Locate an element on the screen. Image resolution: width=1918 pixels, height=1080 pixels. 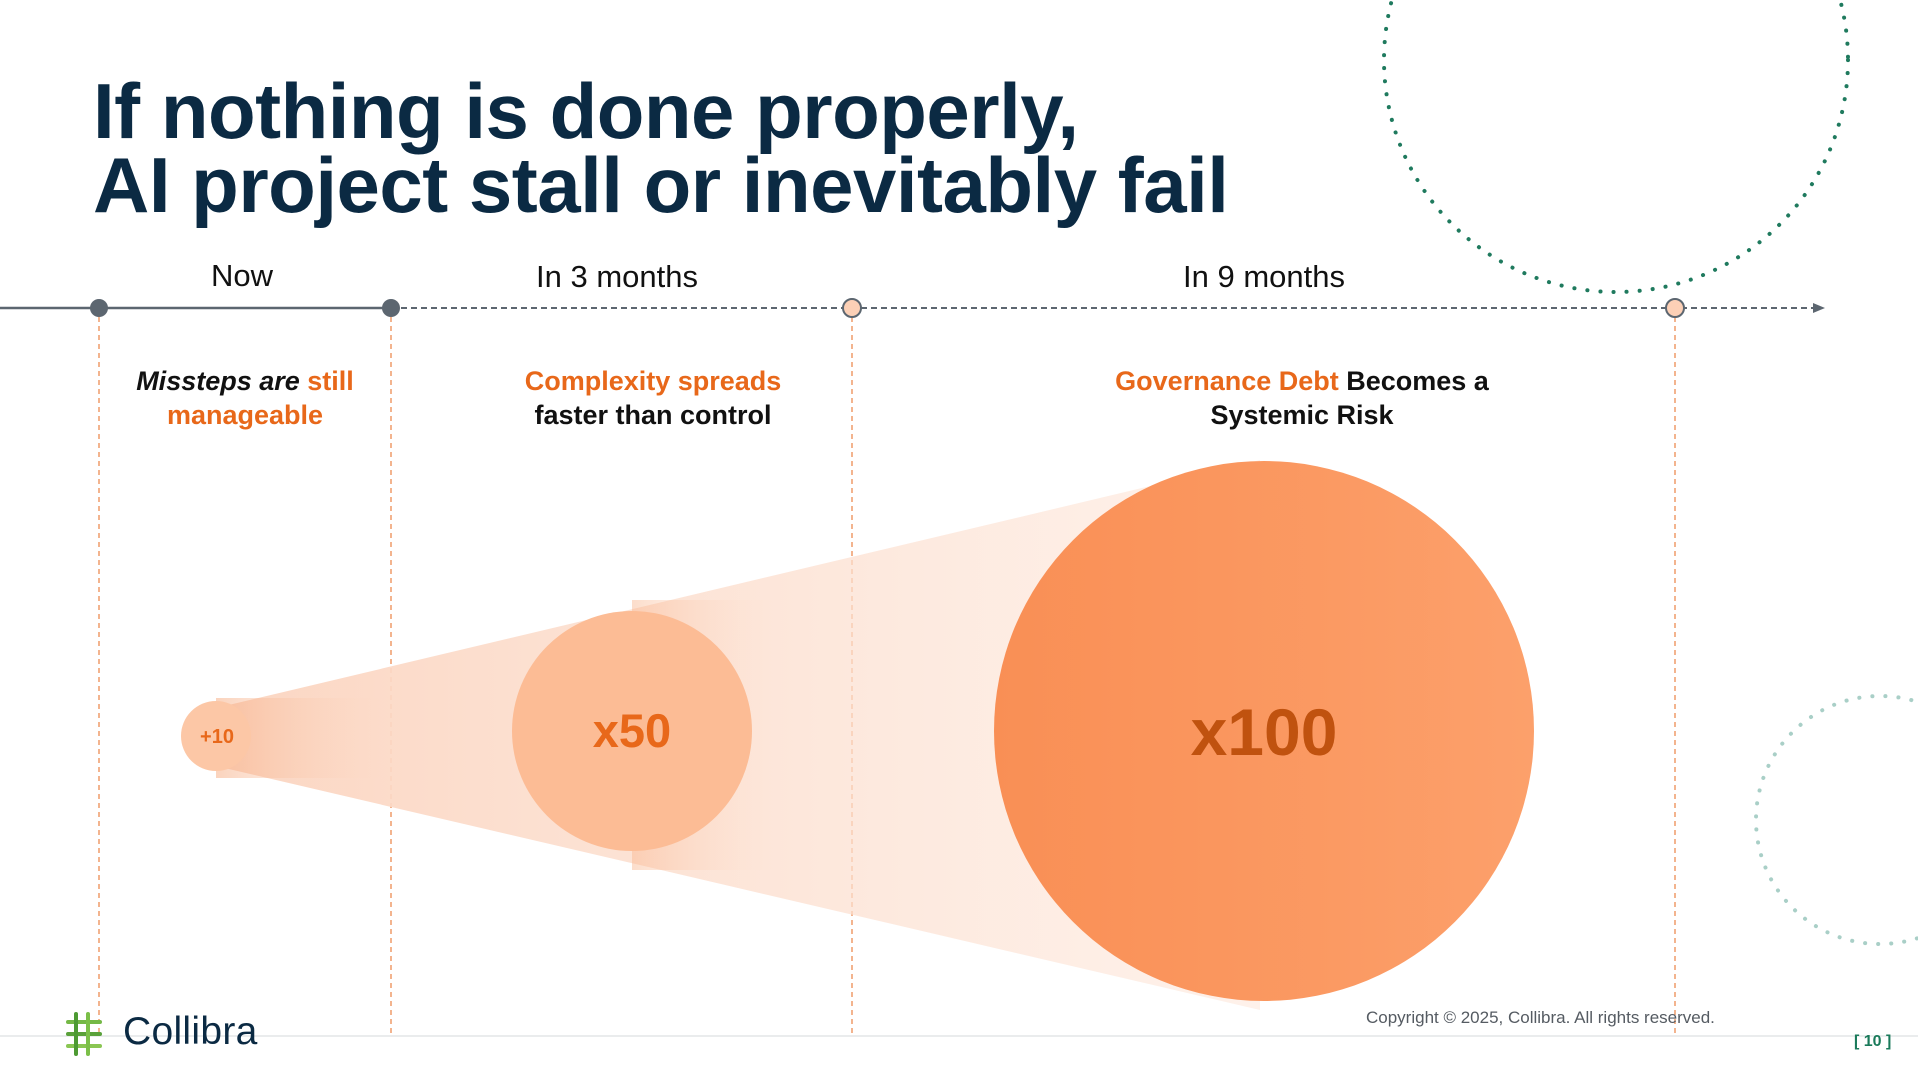
growth-circle-mid is located at coordinates (632, 731).